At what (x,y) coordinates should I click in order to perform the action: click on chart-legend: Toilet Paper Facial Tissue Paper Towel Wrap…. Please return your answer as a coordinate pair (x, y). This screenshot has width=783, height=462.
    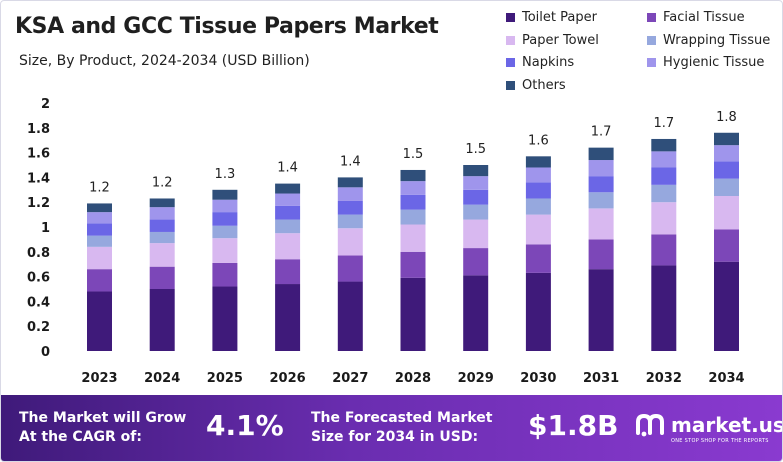
    Looking at the image, I should click on (644, 55).